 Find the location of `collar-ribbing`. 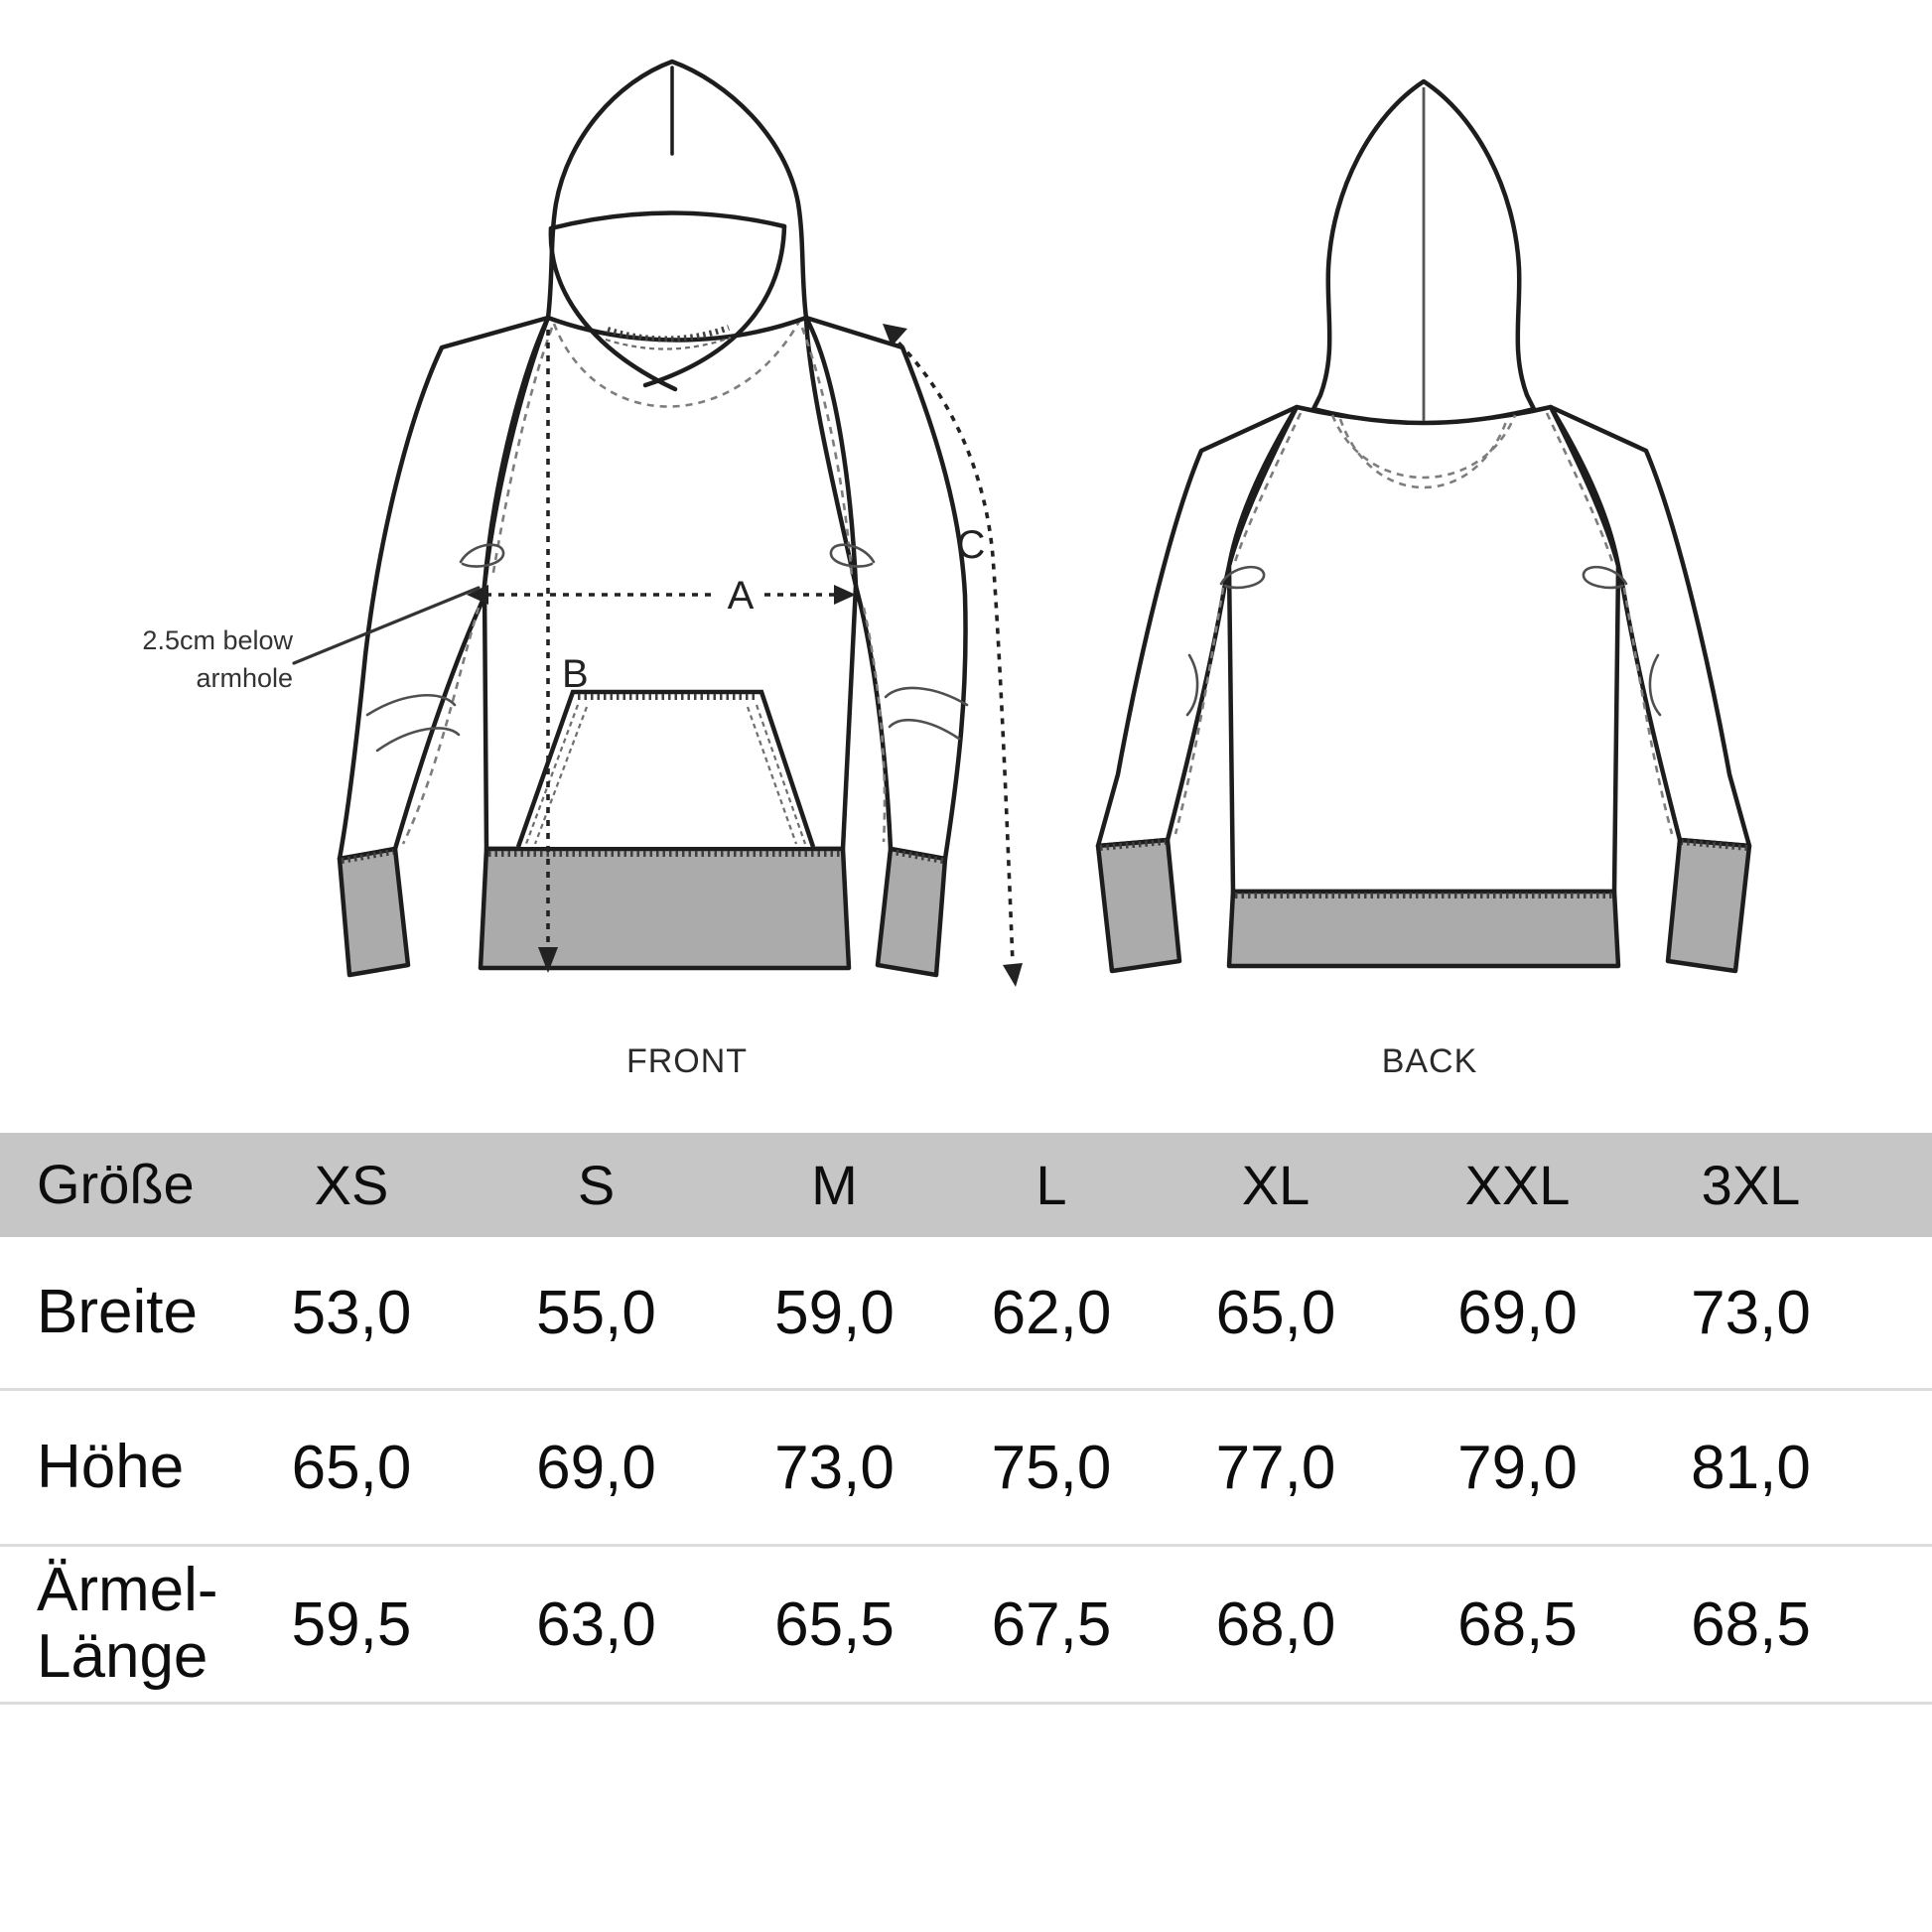

collar-ribbing is located at coordinates (669, 334).